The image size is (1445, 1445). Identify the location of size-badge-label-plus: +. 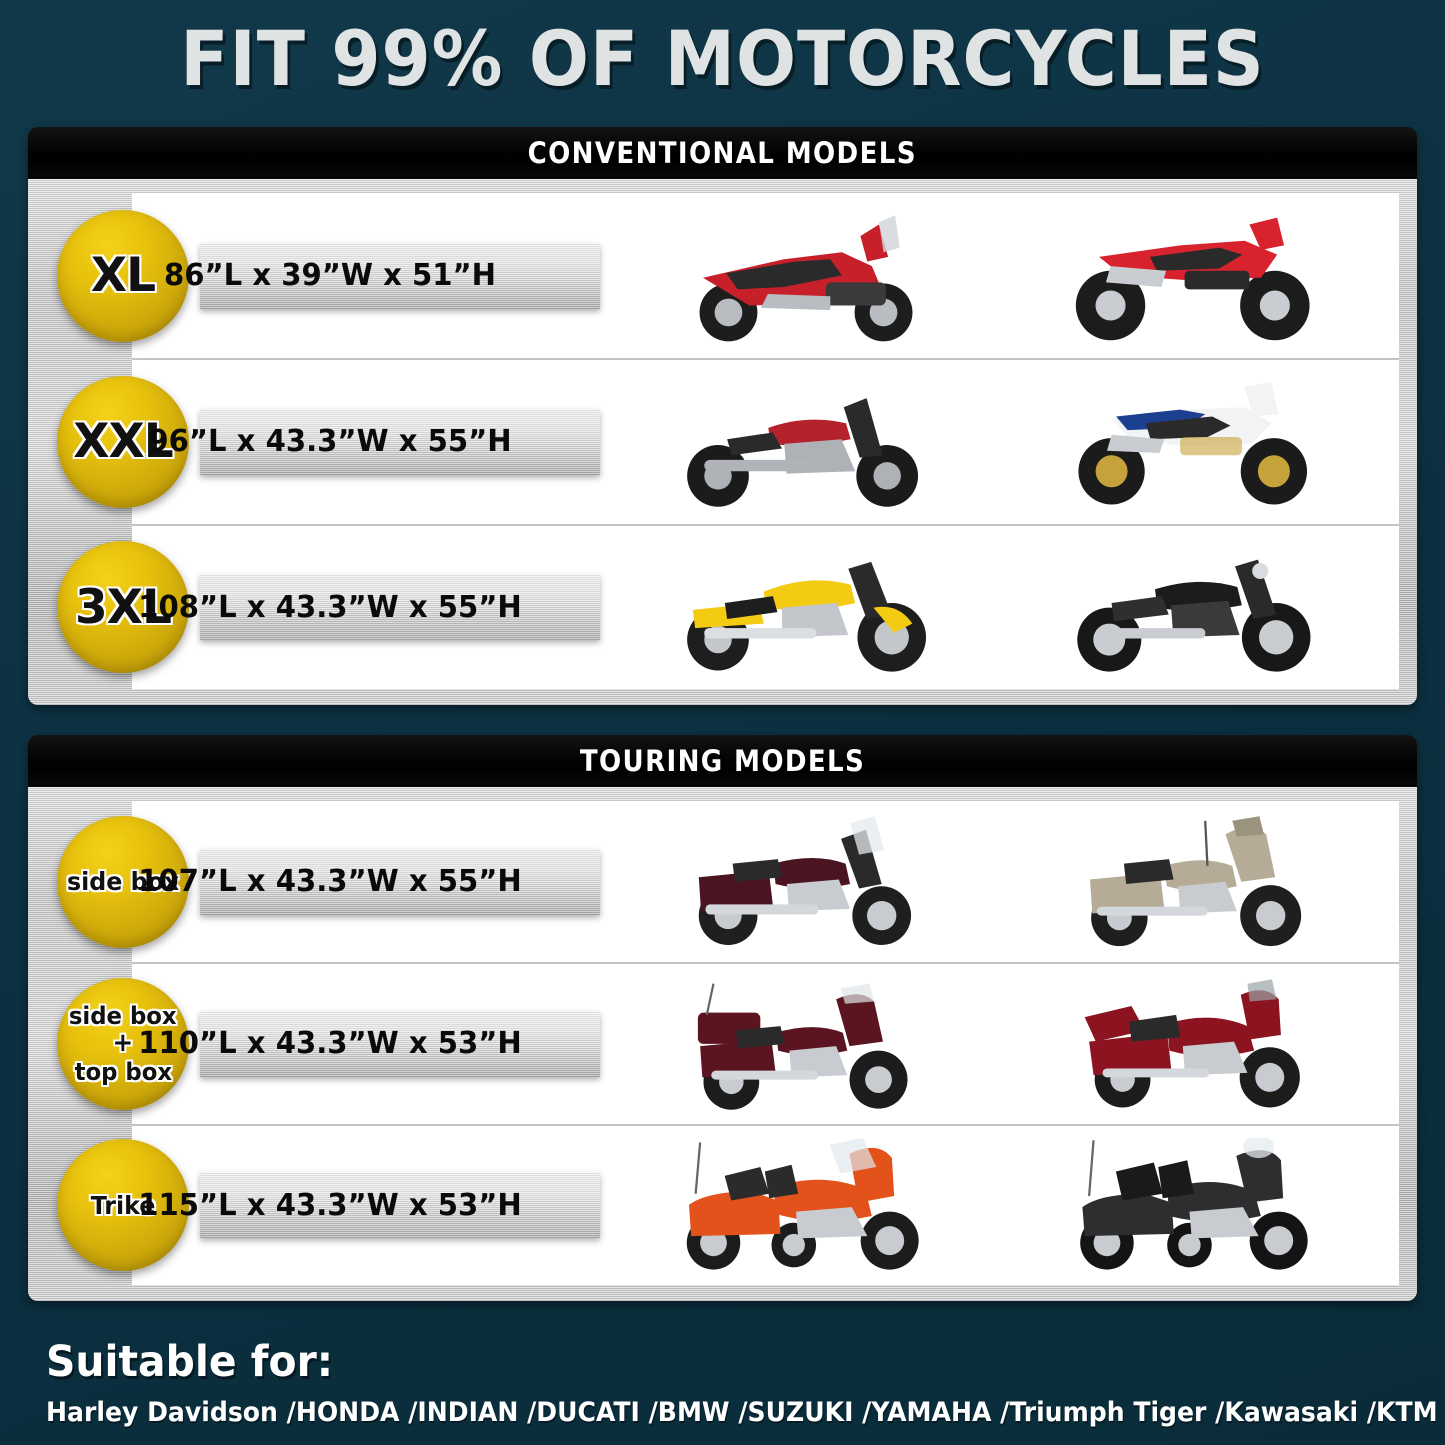
(123, 1043).